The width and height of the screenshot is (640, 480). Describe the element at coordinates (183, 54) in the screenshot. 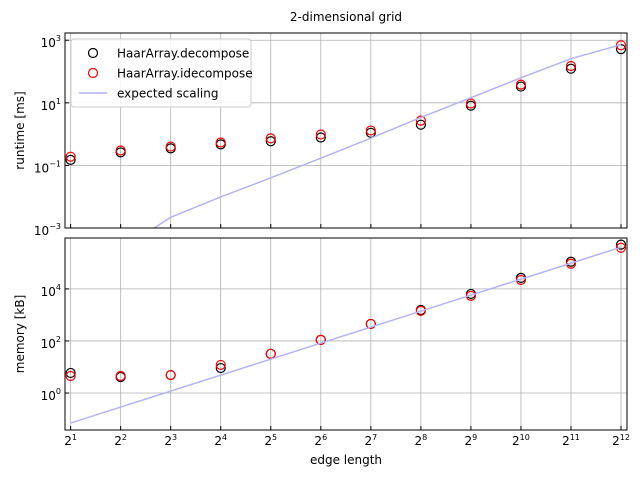

I see `legend-label: HaarArray.decompose` at that location.